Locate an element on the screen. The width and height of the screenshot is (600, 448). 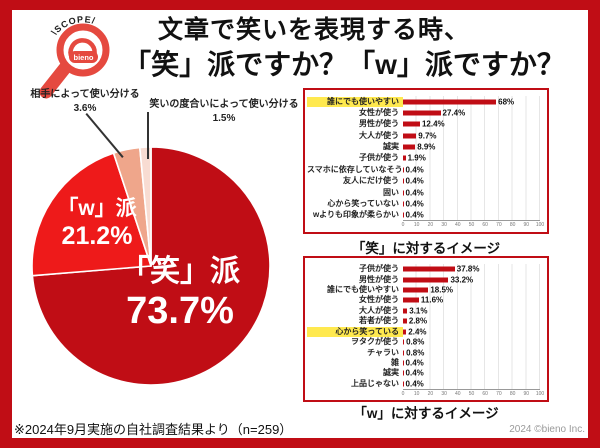
bar-track: 33.2% is located at coordinates (471, 279).